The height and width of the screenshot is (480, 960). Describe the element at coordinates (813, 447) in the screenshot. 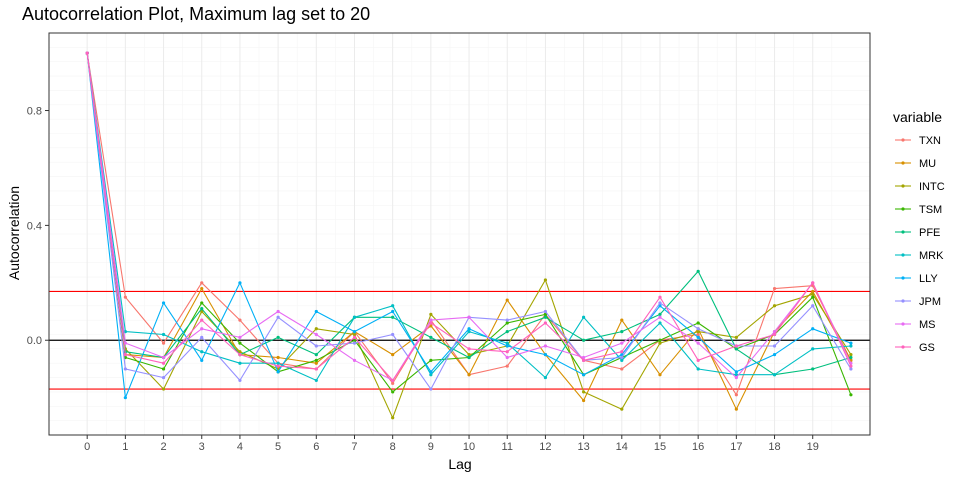

I see `x-tick-label: 19` at that location.